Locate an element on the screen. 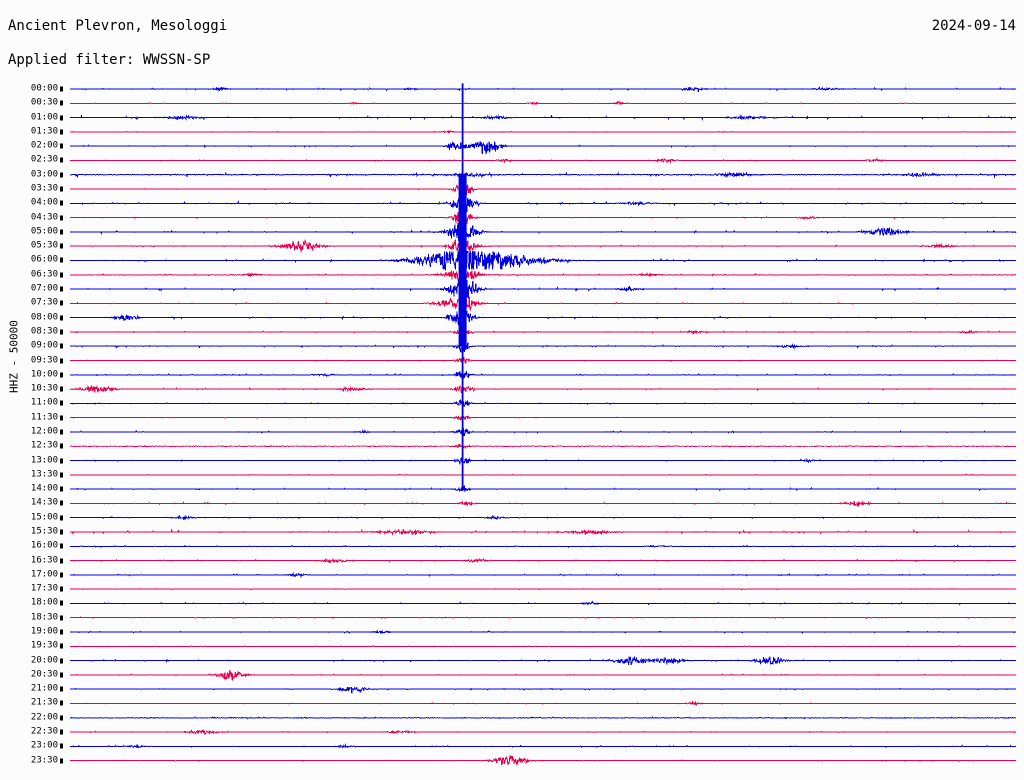 The height and width of the screenshot is (780, 1024). time-label: 03:30 is located at coordinates (44, 188).